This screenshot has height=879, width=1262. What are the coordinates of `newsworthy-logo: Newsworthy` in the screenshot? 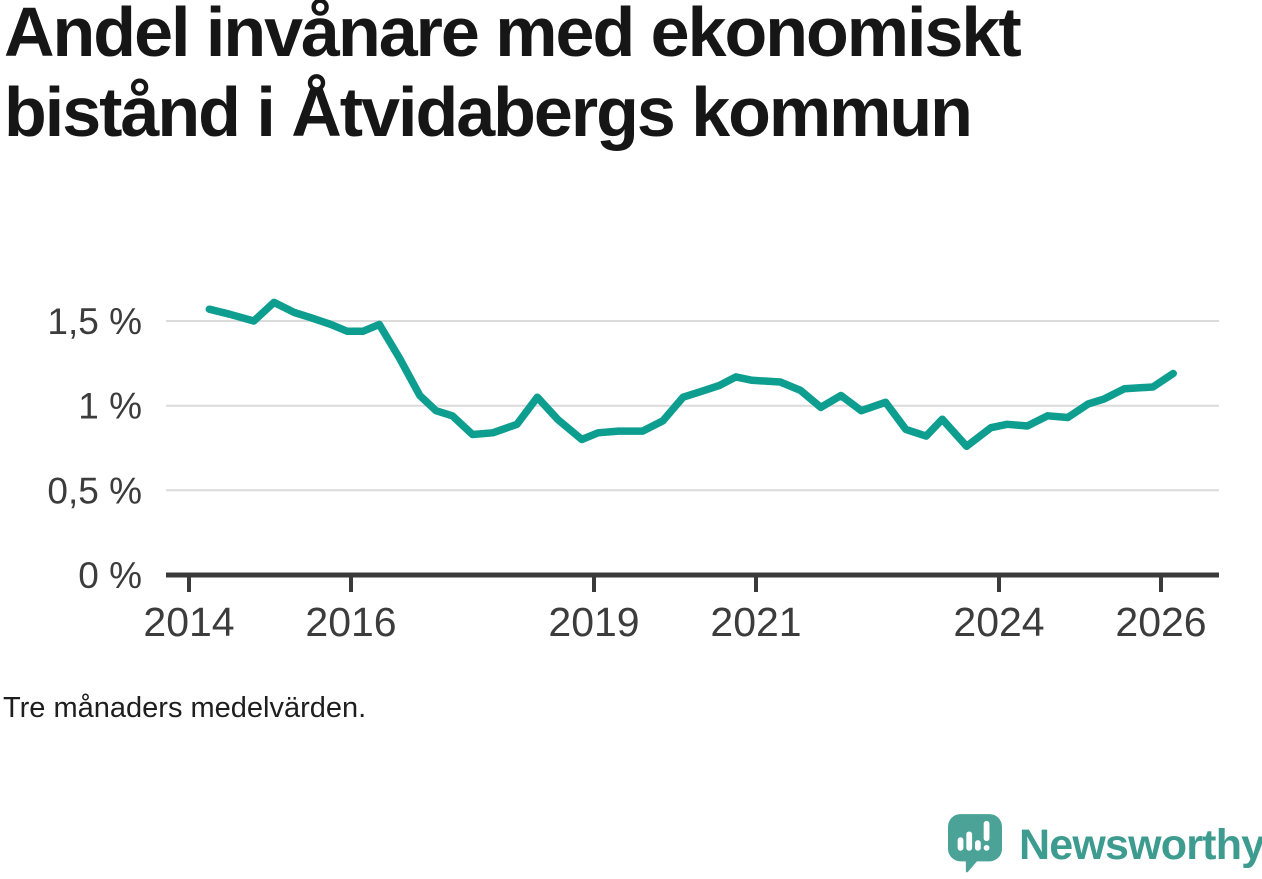 It's located at (1105, 845).